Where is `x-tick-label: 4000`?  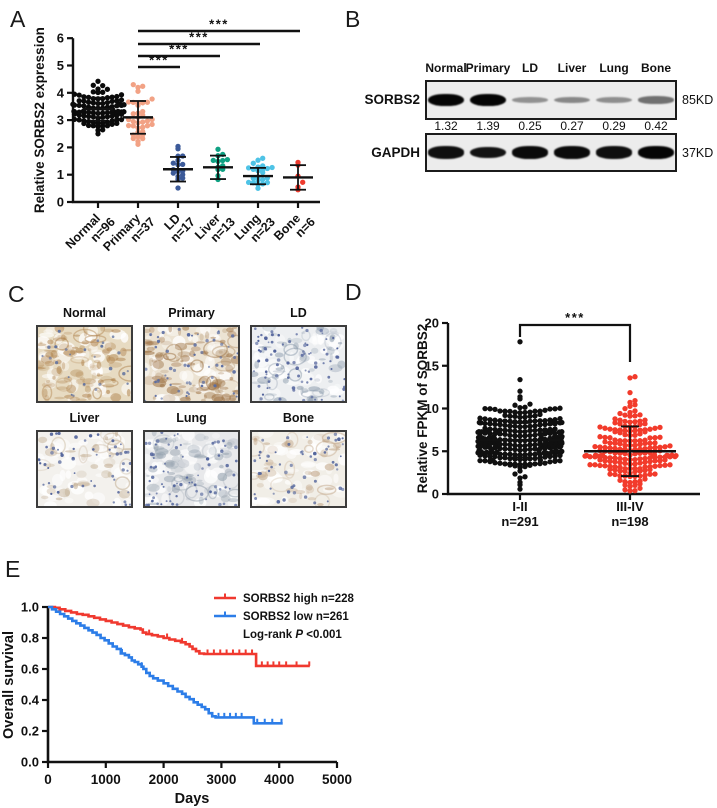 x-tick-label: 4000 is located at coordinates (279, 779).